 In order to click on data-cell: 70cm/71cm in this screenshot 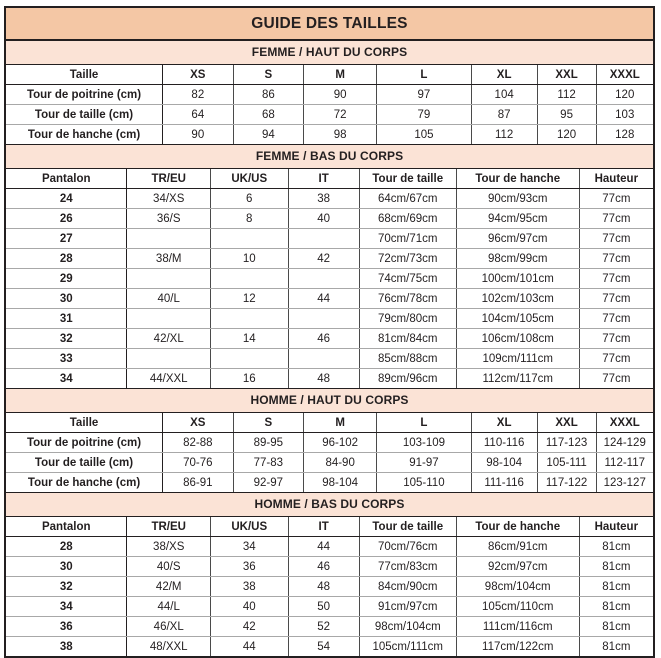, I will do `click(408, 238)`.